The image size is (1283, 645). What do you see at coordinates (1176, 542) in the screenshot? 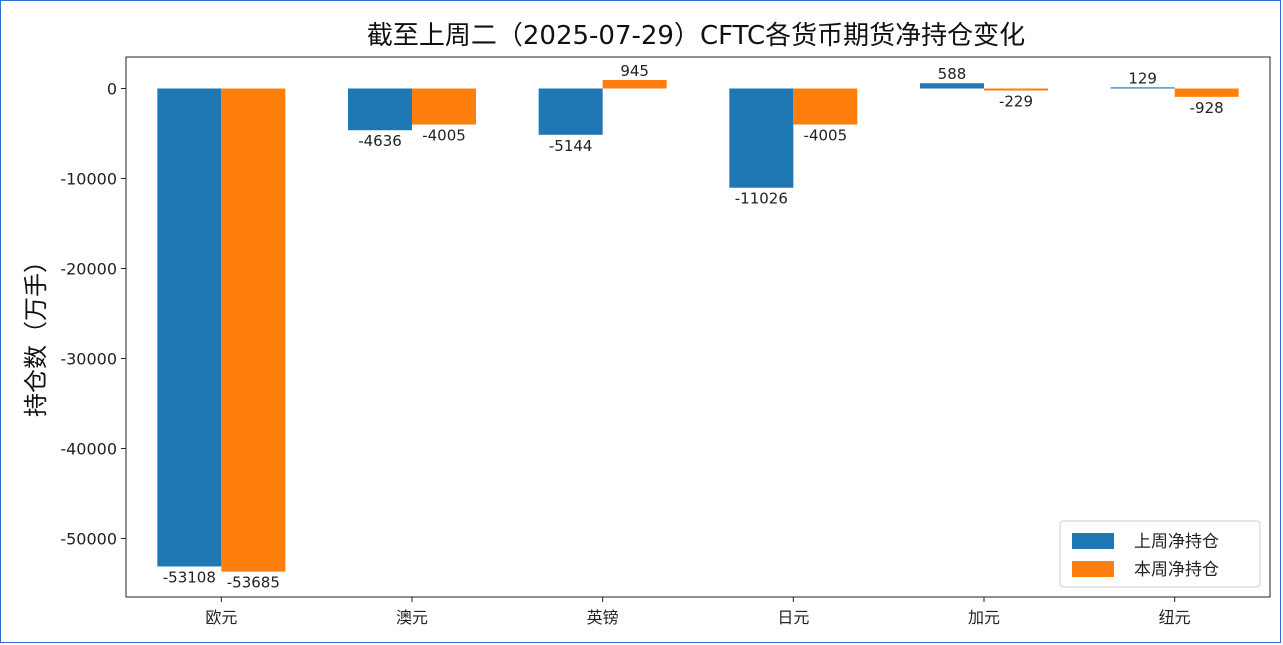
I see `legend-label: 上周净持仓` at bounding box center [1176, 542].